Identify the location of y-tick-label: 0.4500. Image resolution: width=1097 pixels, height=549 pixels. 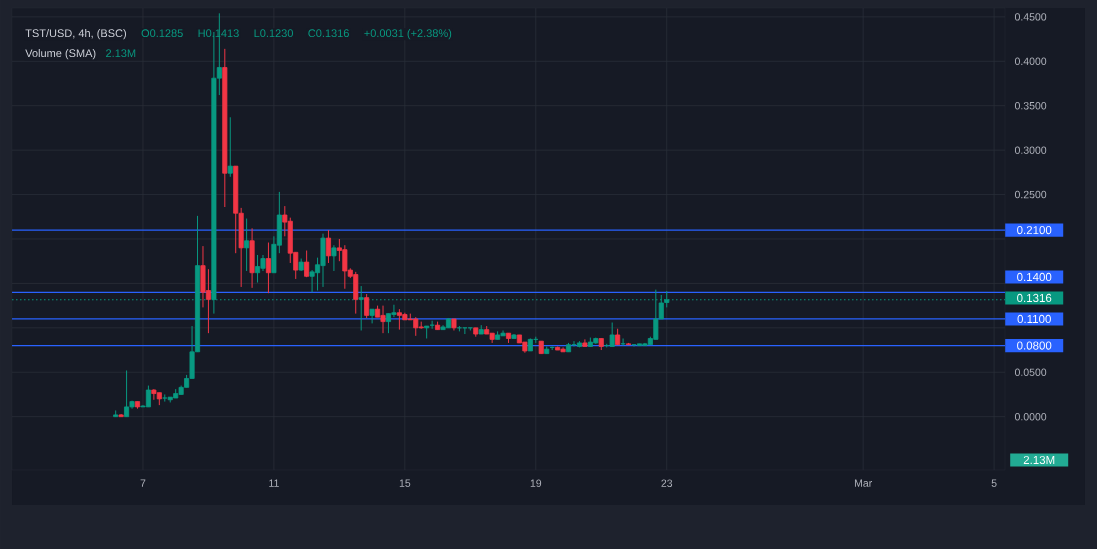
(1030, 17).